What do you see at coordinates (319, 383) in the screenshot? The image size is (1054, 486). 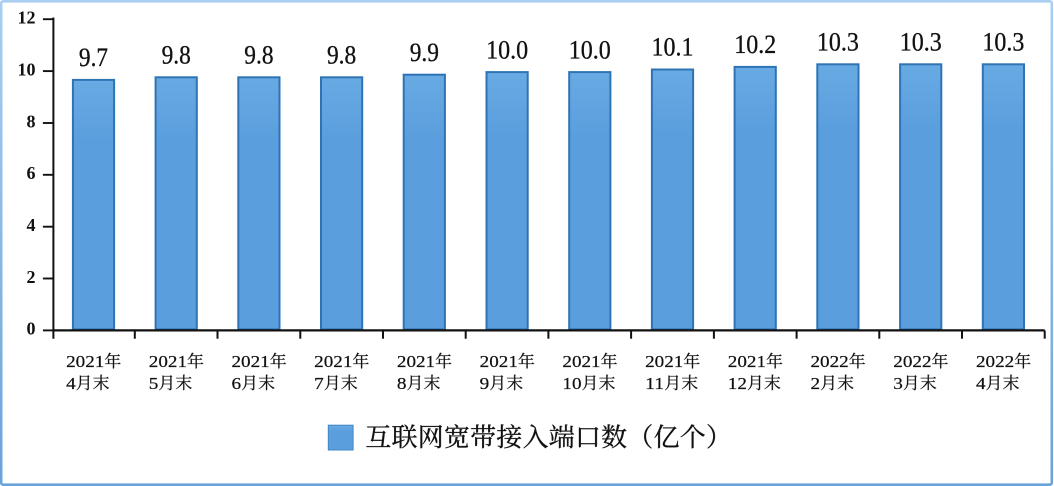 I see `svg-text: 7` at bounding box center [319, 383].